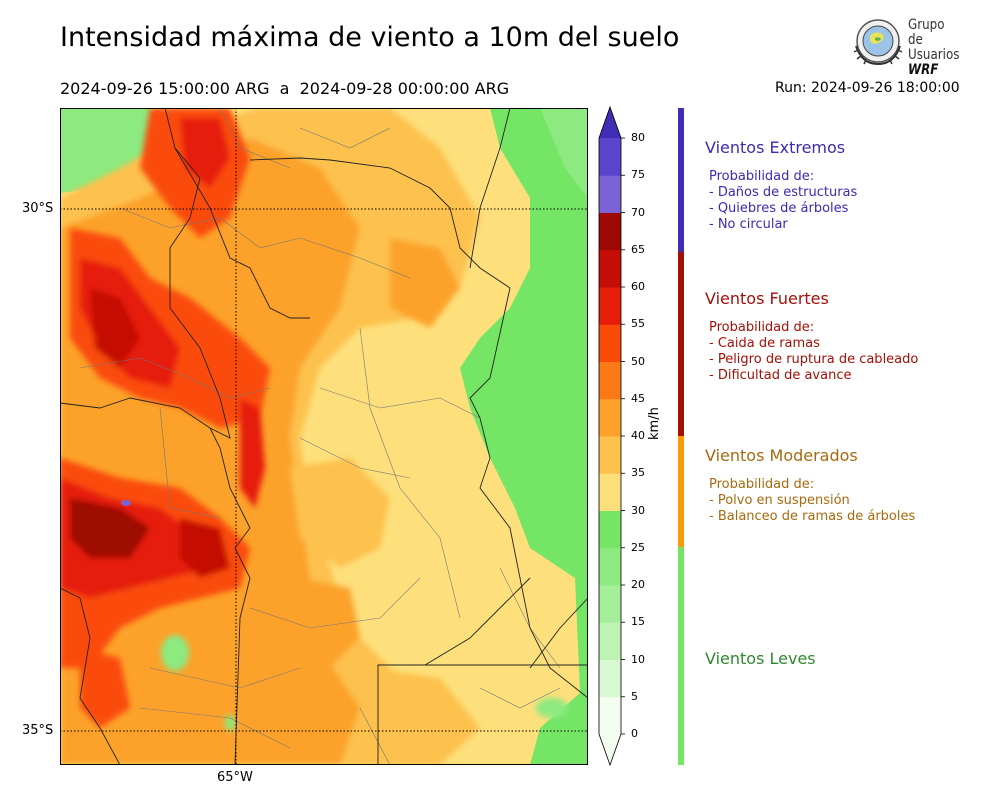 This screenshot has width=1000, height=800. I want to click on category-extreme-title: Vientos Extremos, so click(775, 147).